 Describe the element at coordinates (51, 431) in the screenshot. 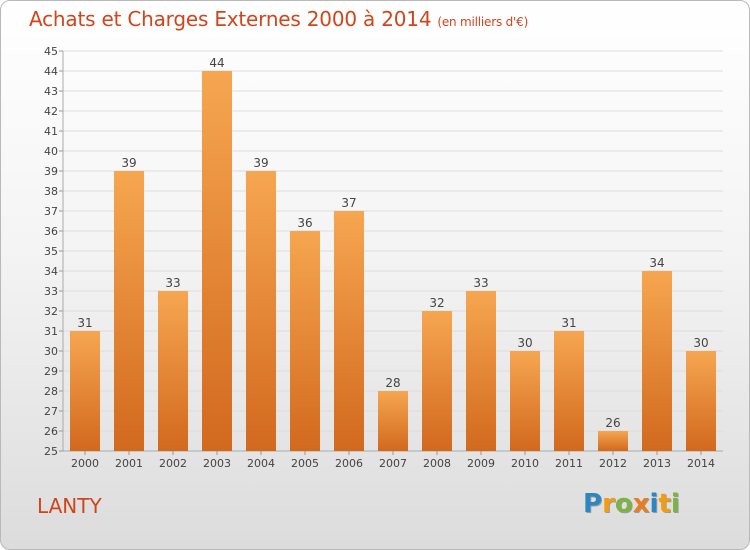

I see `y-tick-label: 26` at that location.